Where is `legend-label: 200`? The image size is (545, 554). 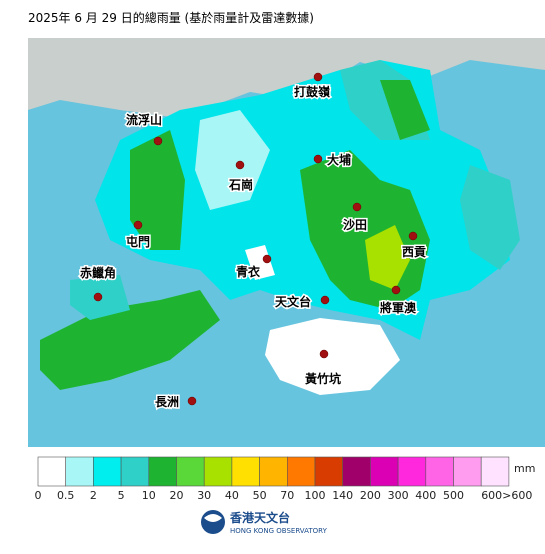 legend-label: 200 is located at coordinates (370, 495).